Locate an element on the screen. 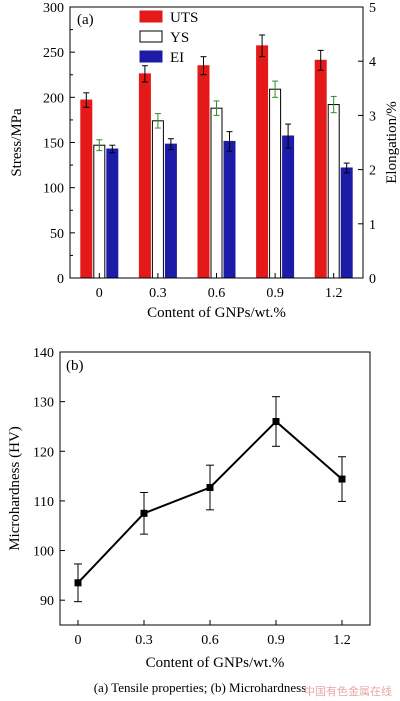 The image size is (400, 701). y-tick-label: 90 is located at coordinates (47, 601).